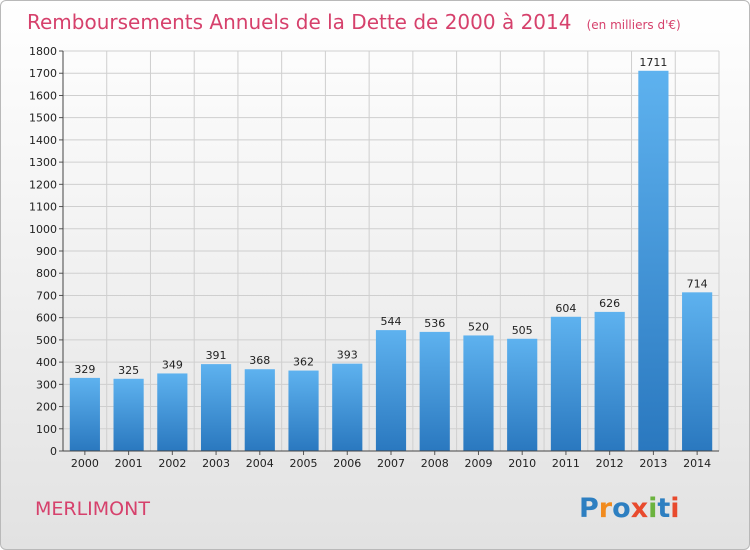 This screenshot has height=550, width=750. I want to click on y-tick-label: 0, so click(53, 451).